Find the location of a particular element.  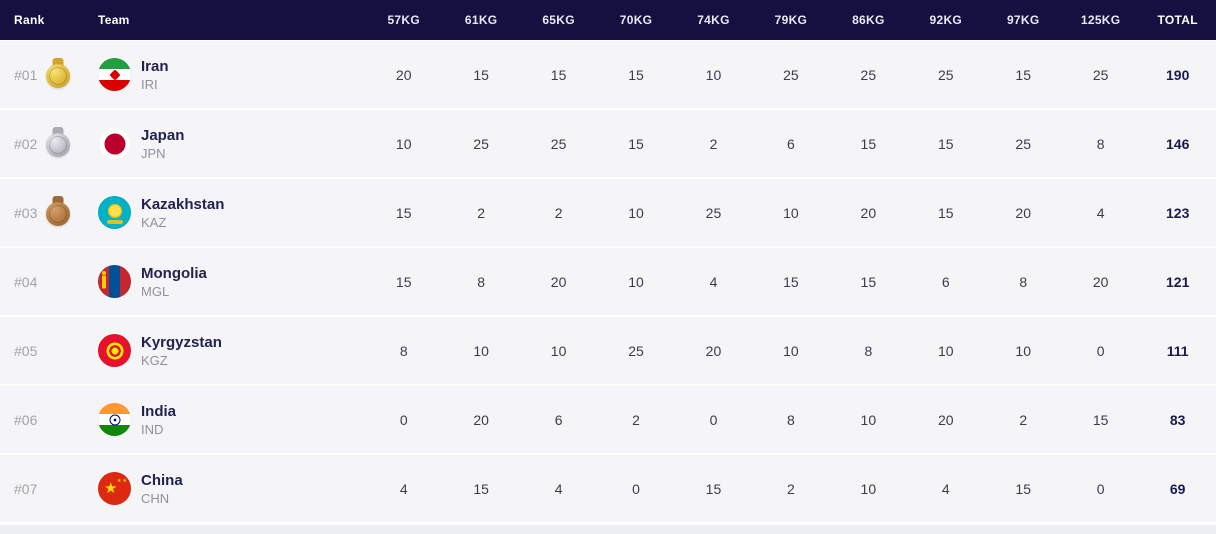

rank-label: #07 is located at coordinates (26, 488).